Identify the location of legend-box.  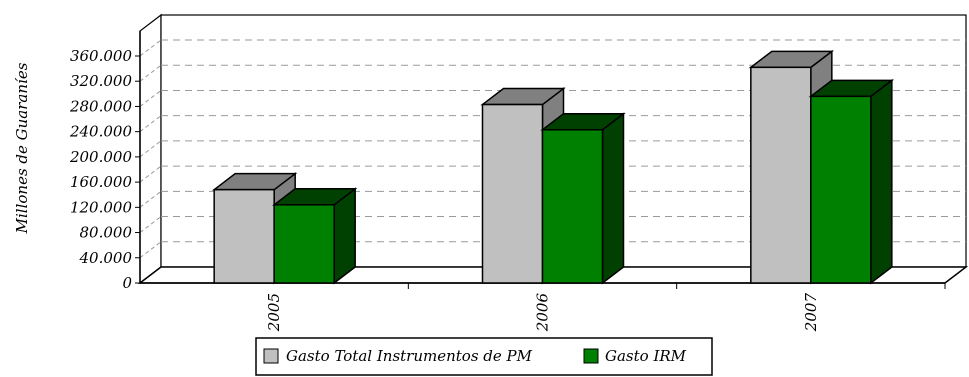
(484, 356).